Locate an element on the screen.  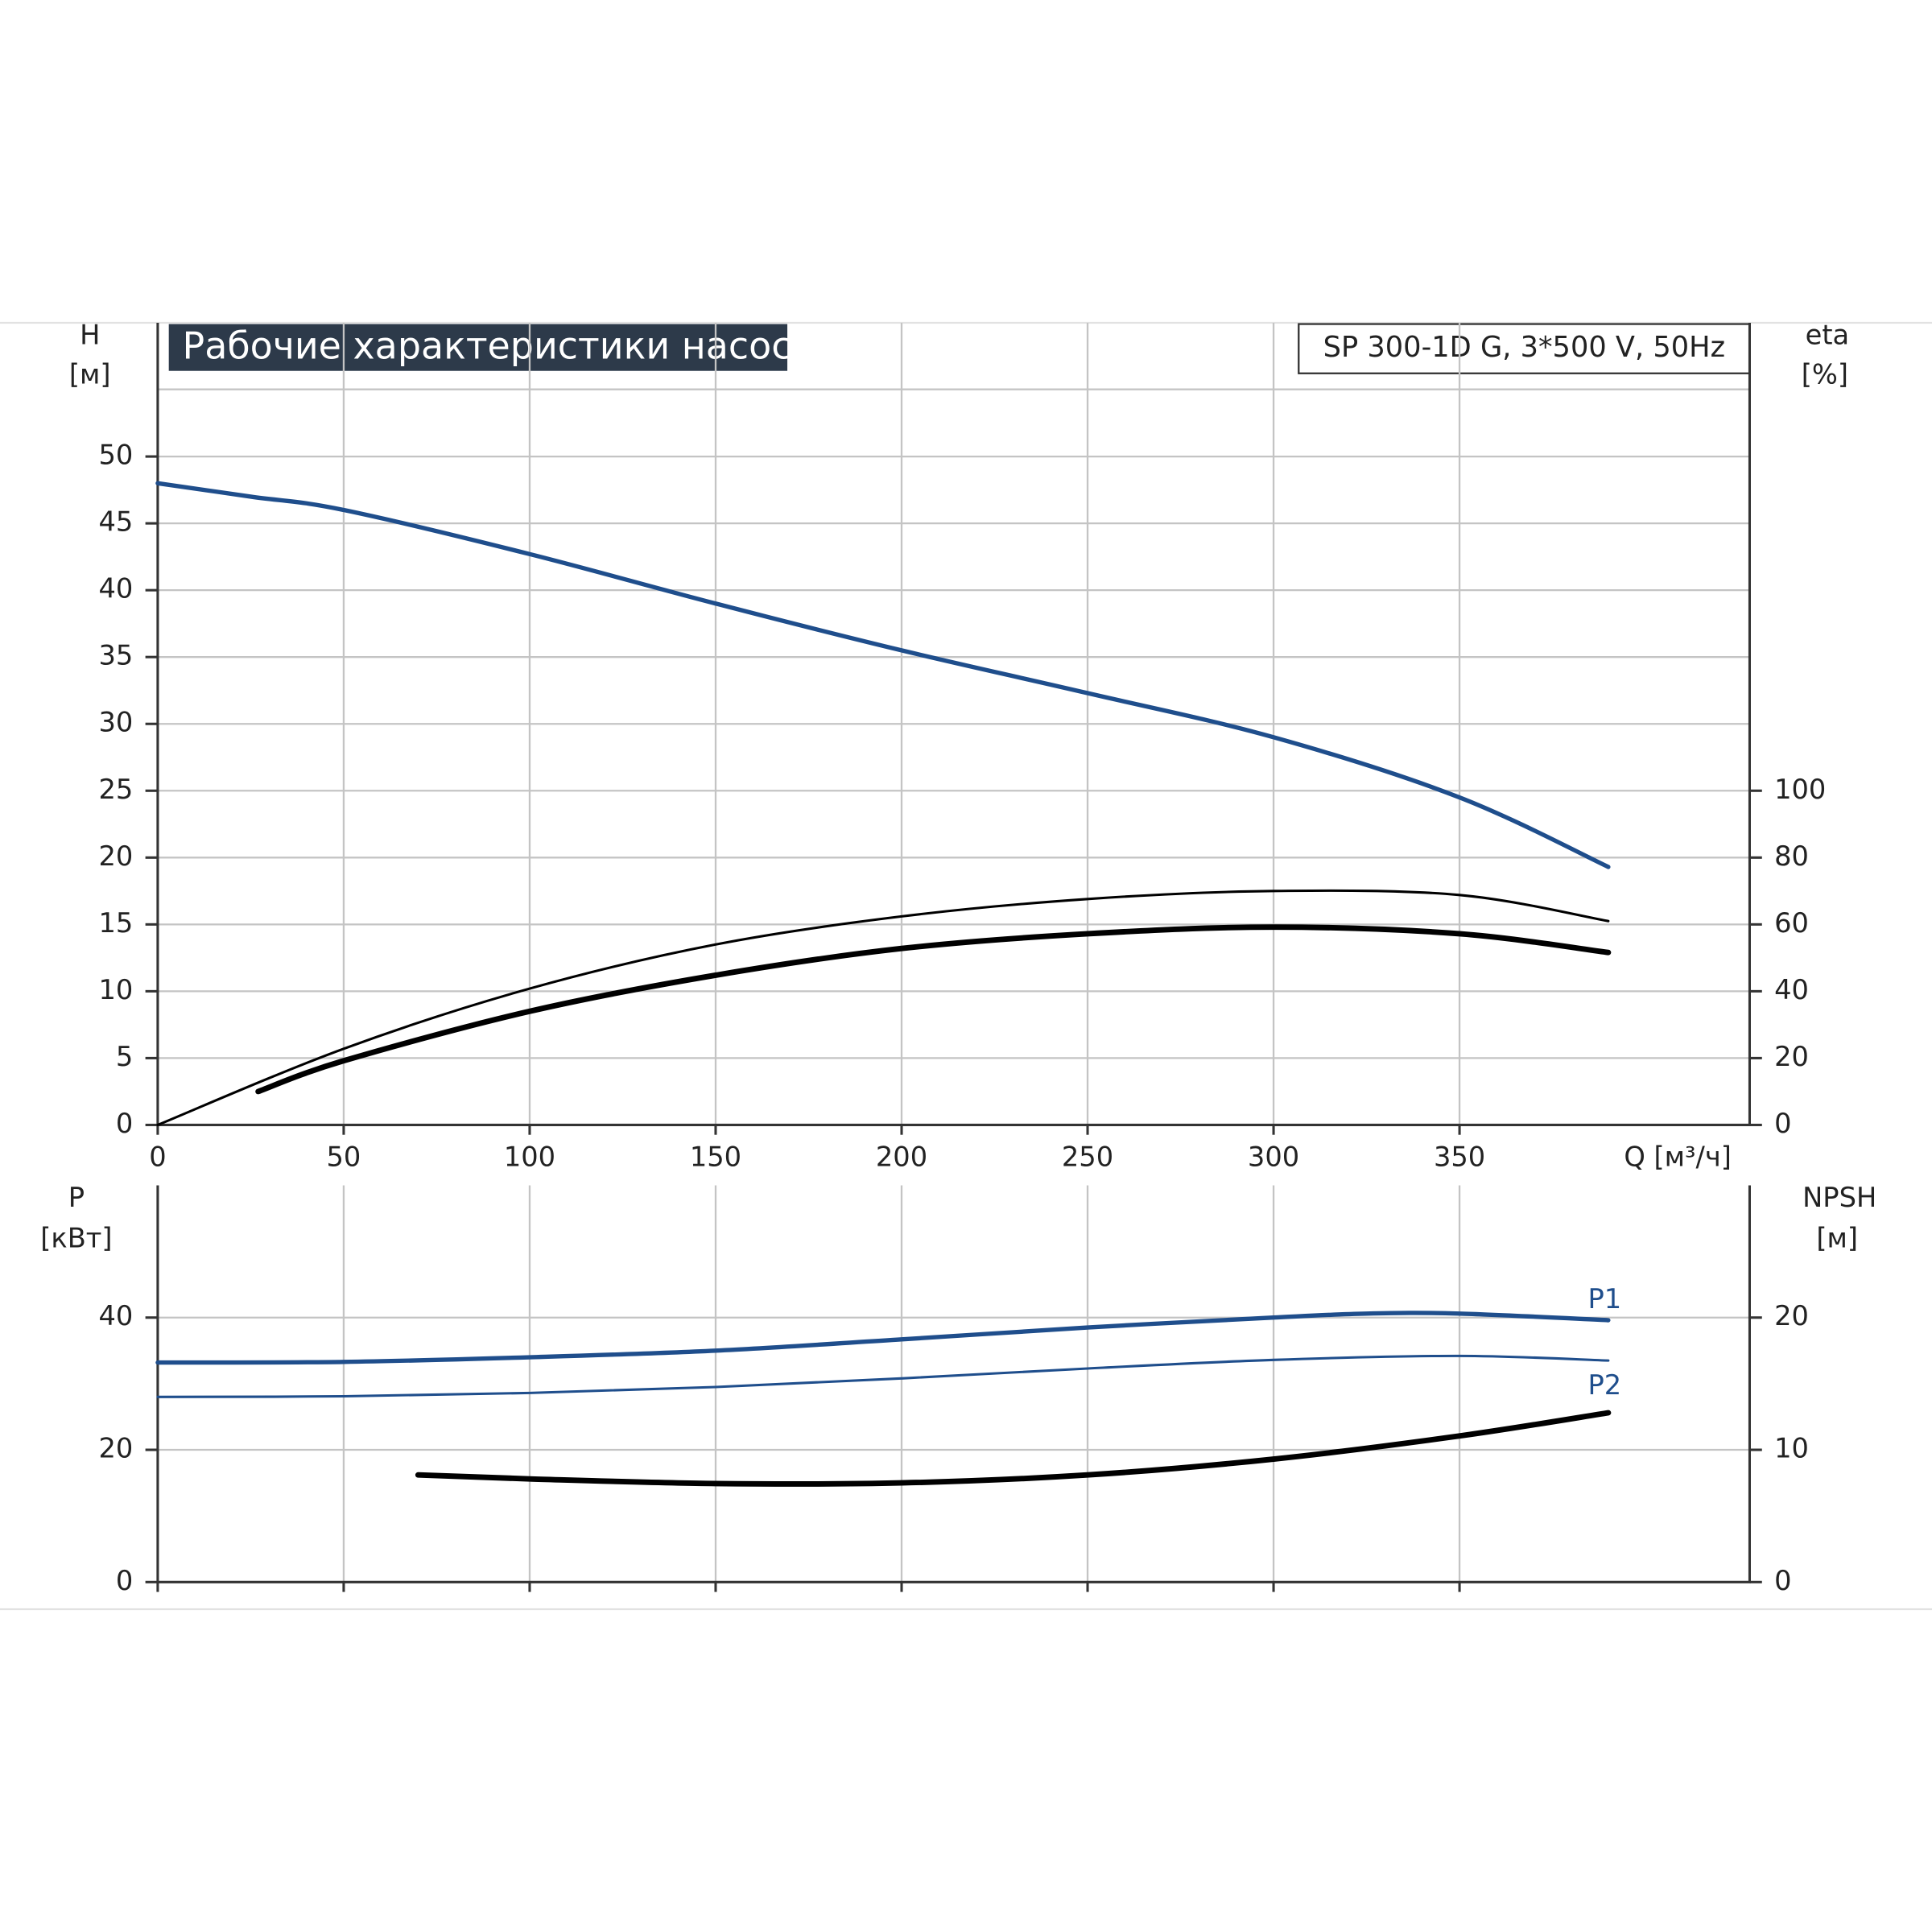
y-tick-label: 15 is located at coordinates (116, 923).